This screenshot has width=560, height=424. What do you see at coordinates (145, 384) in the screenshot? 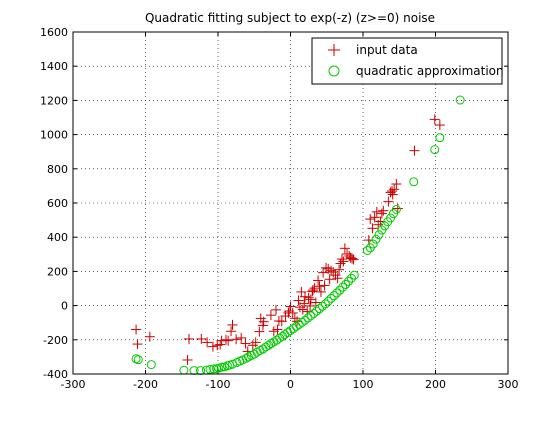
I see `x-tick-label: -200` at bounding box center [145, 384].